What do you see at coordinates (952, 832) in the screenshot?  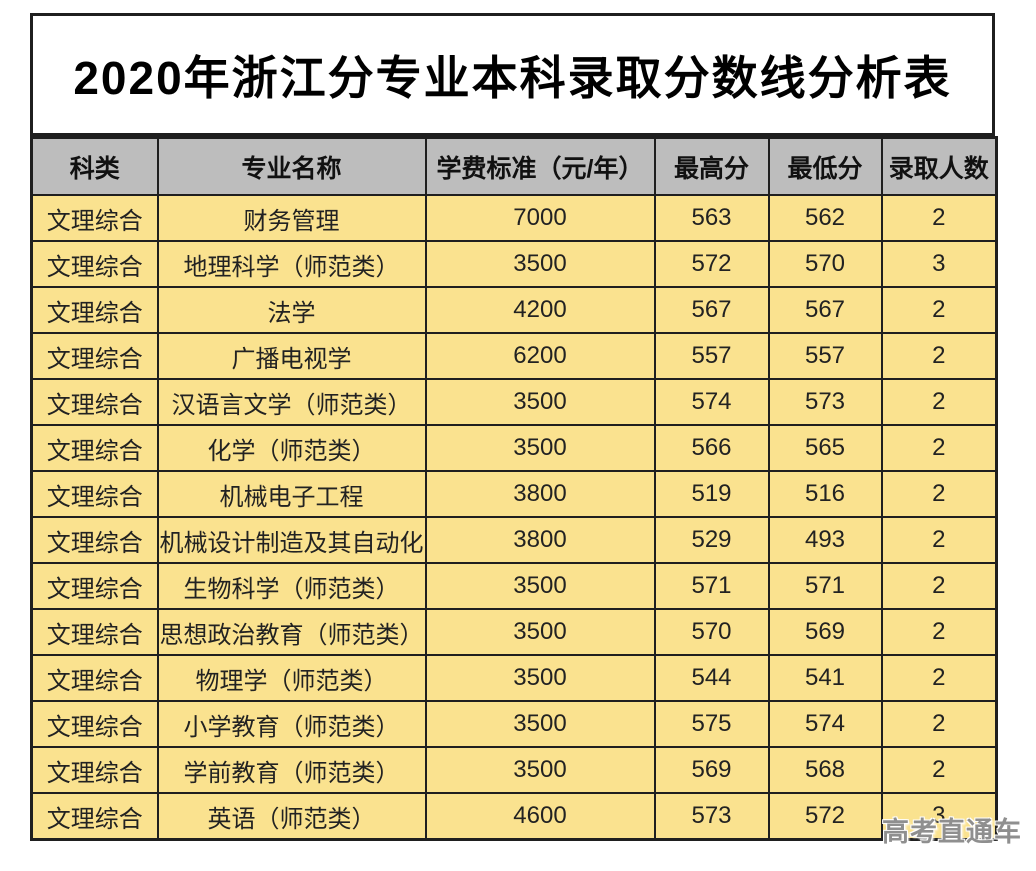 I see `watermark: 高考直通车` at bounding box center [952, 832].